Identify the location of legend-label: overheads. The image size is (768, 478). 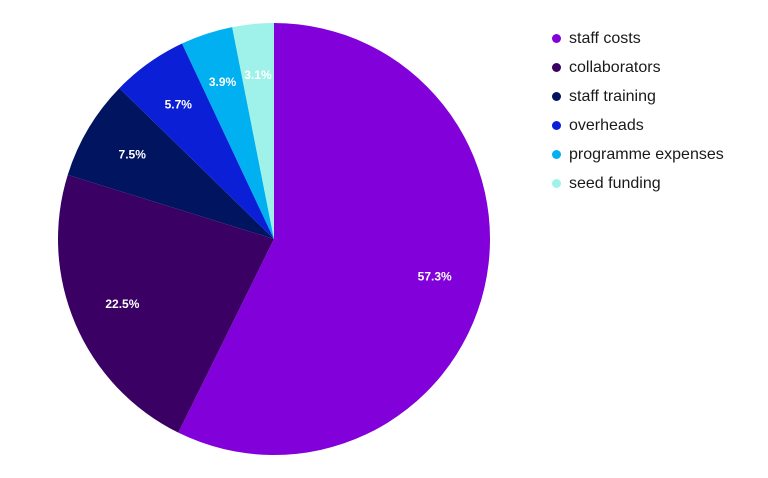
(606, 125).